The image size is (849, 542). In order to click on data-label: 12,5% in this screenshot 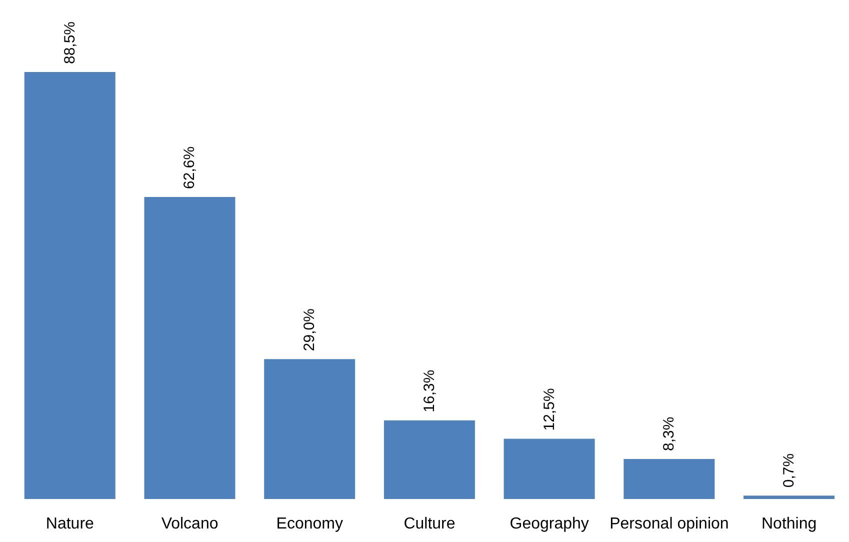, I will do `click(549, 409)`.